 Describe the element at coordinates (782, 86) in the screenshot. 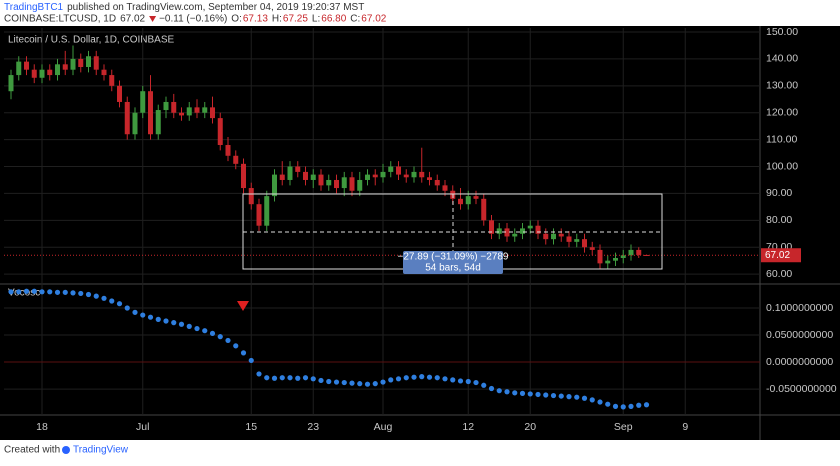

I see `y-tick-label: 130.00` at that location.